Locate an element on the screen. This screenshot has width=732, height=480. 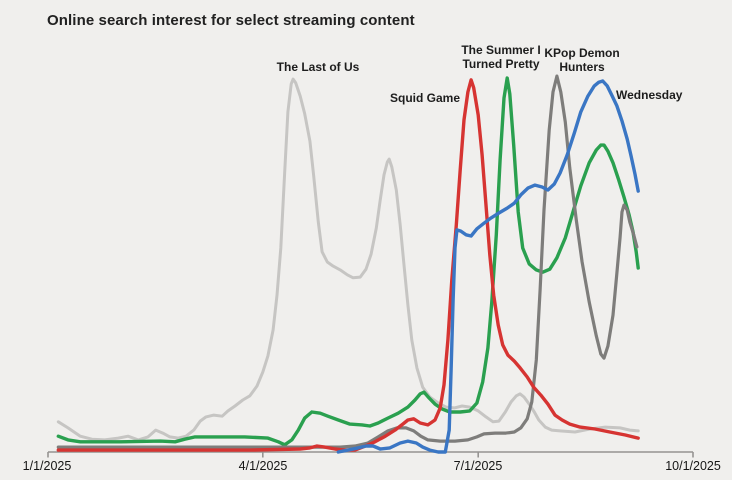
x-tick-label-oct: 10/1/2025 is located at coordinates (693, 466).